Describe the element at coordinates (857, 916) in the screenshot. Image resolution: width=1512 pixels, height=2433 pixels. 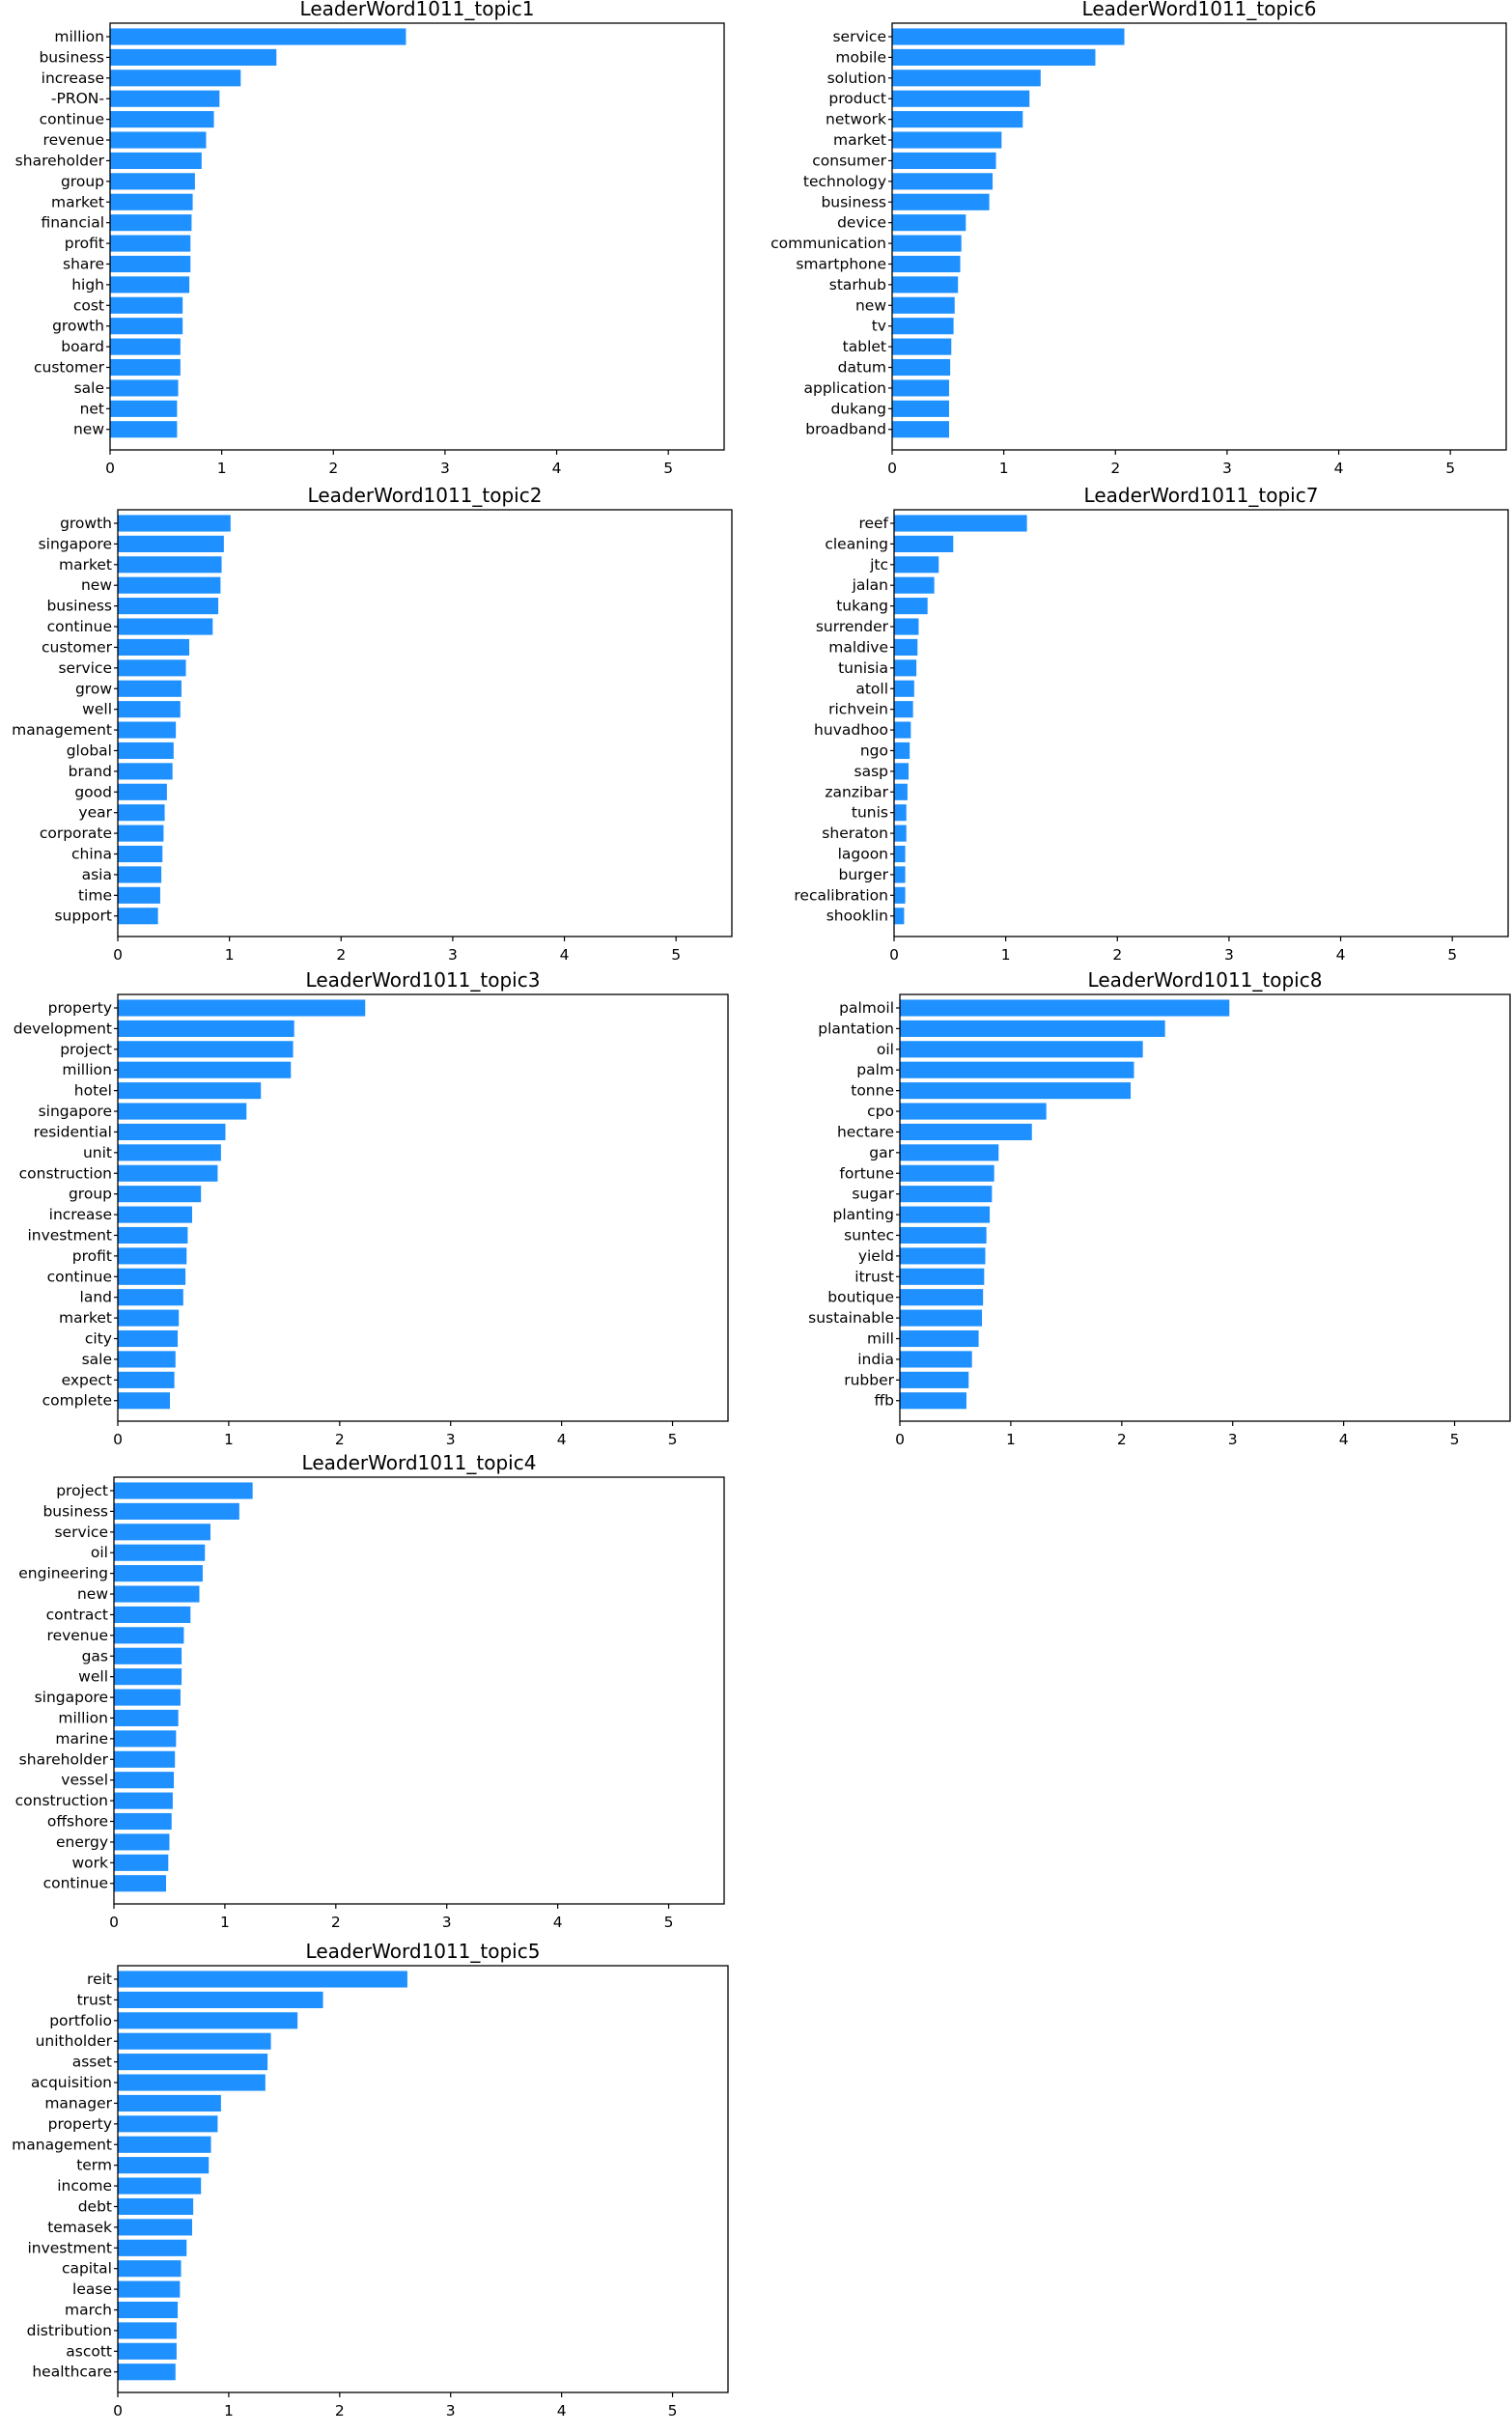
I see `category-label: shooklin` at that location.